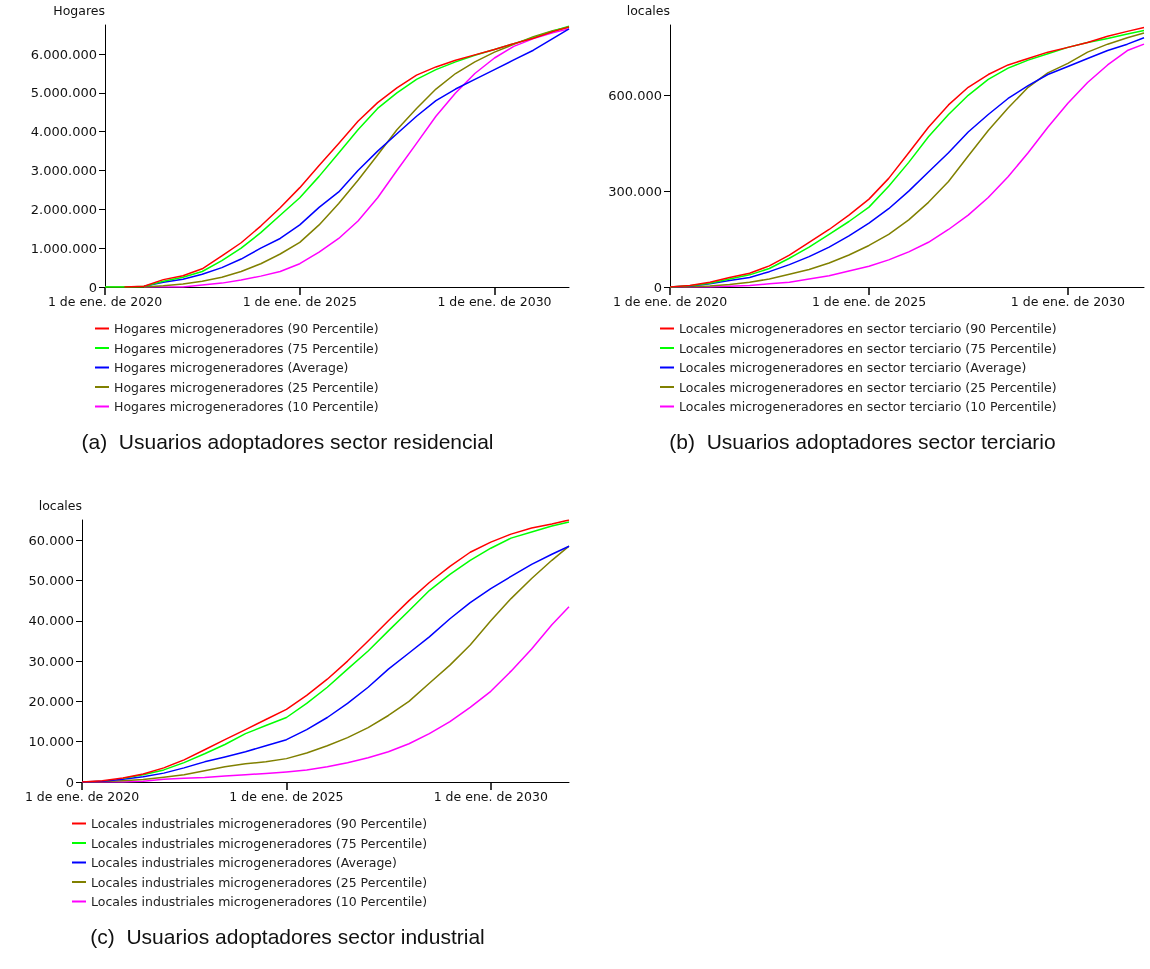 The image size is (1150, 969). What do you see at coordinates (246, 328) in the screenshot?
I see `legend-label: Hogares microgeneradores (90 Percentile)` at bounding box center [246, 328].